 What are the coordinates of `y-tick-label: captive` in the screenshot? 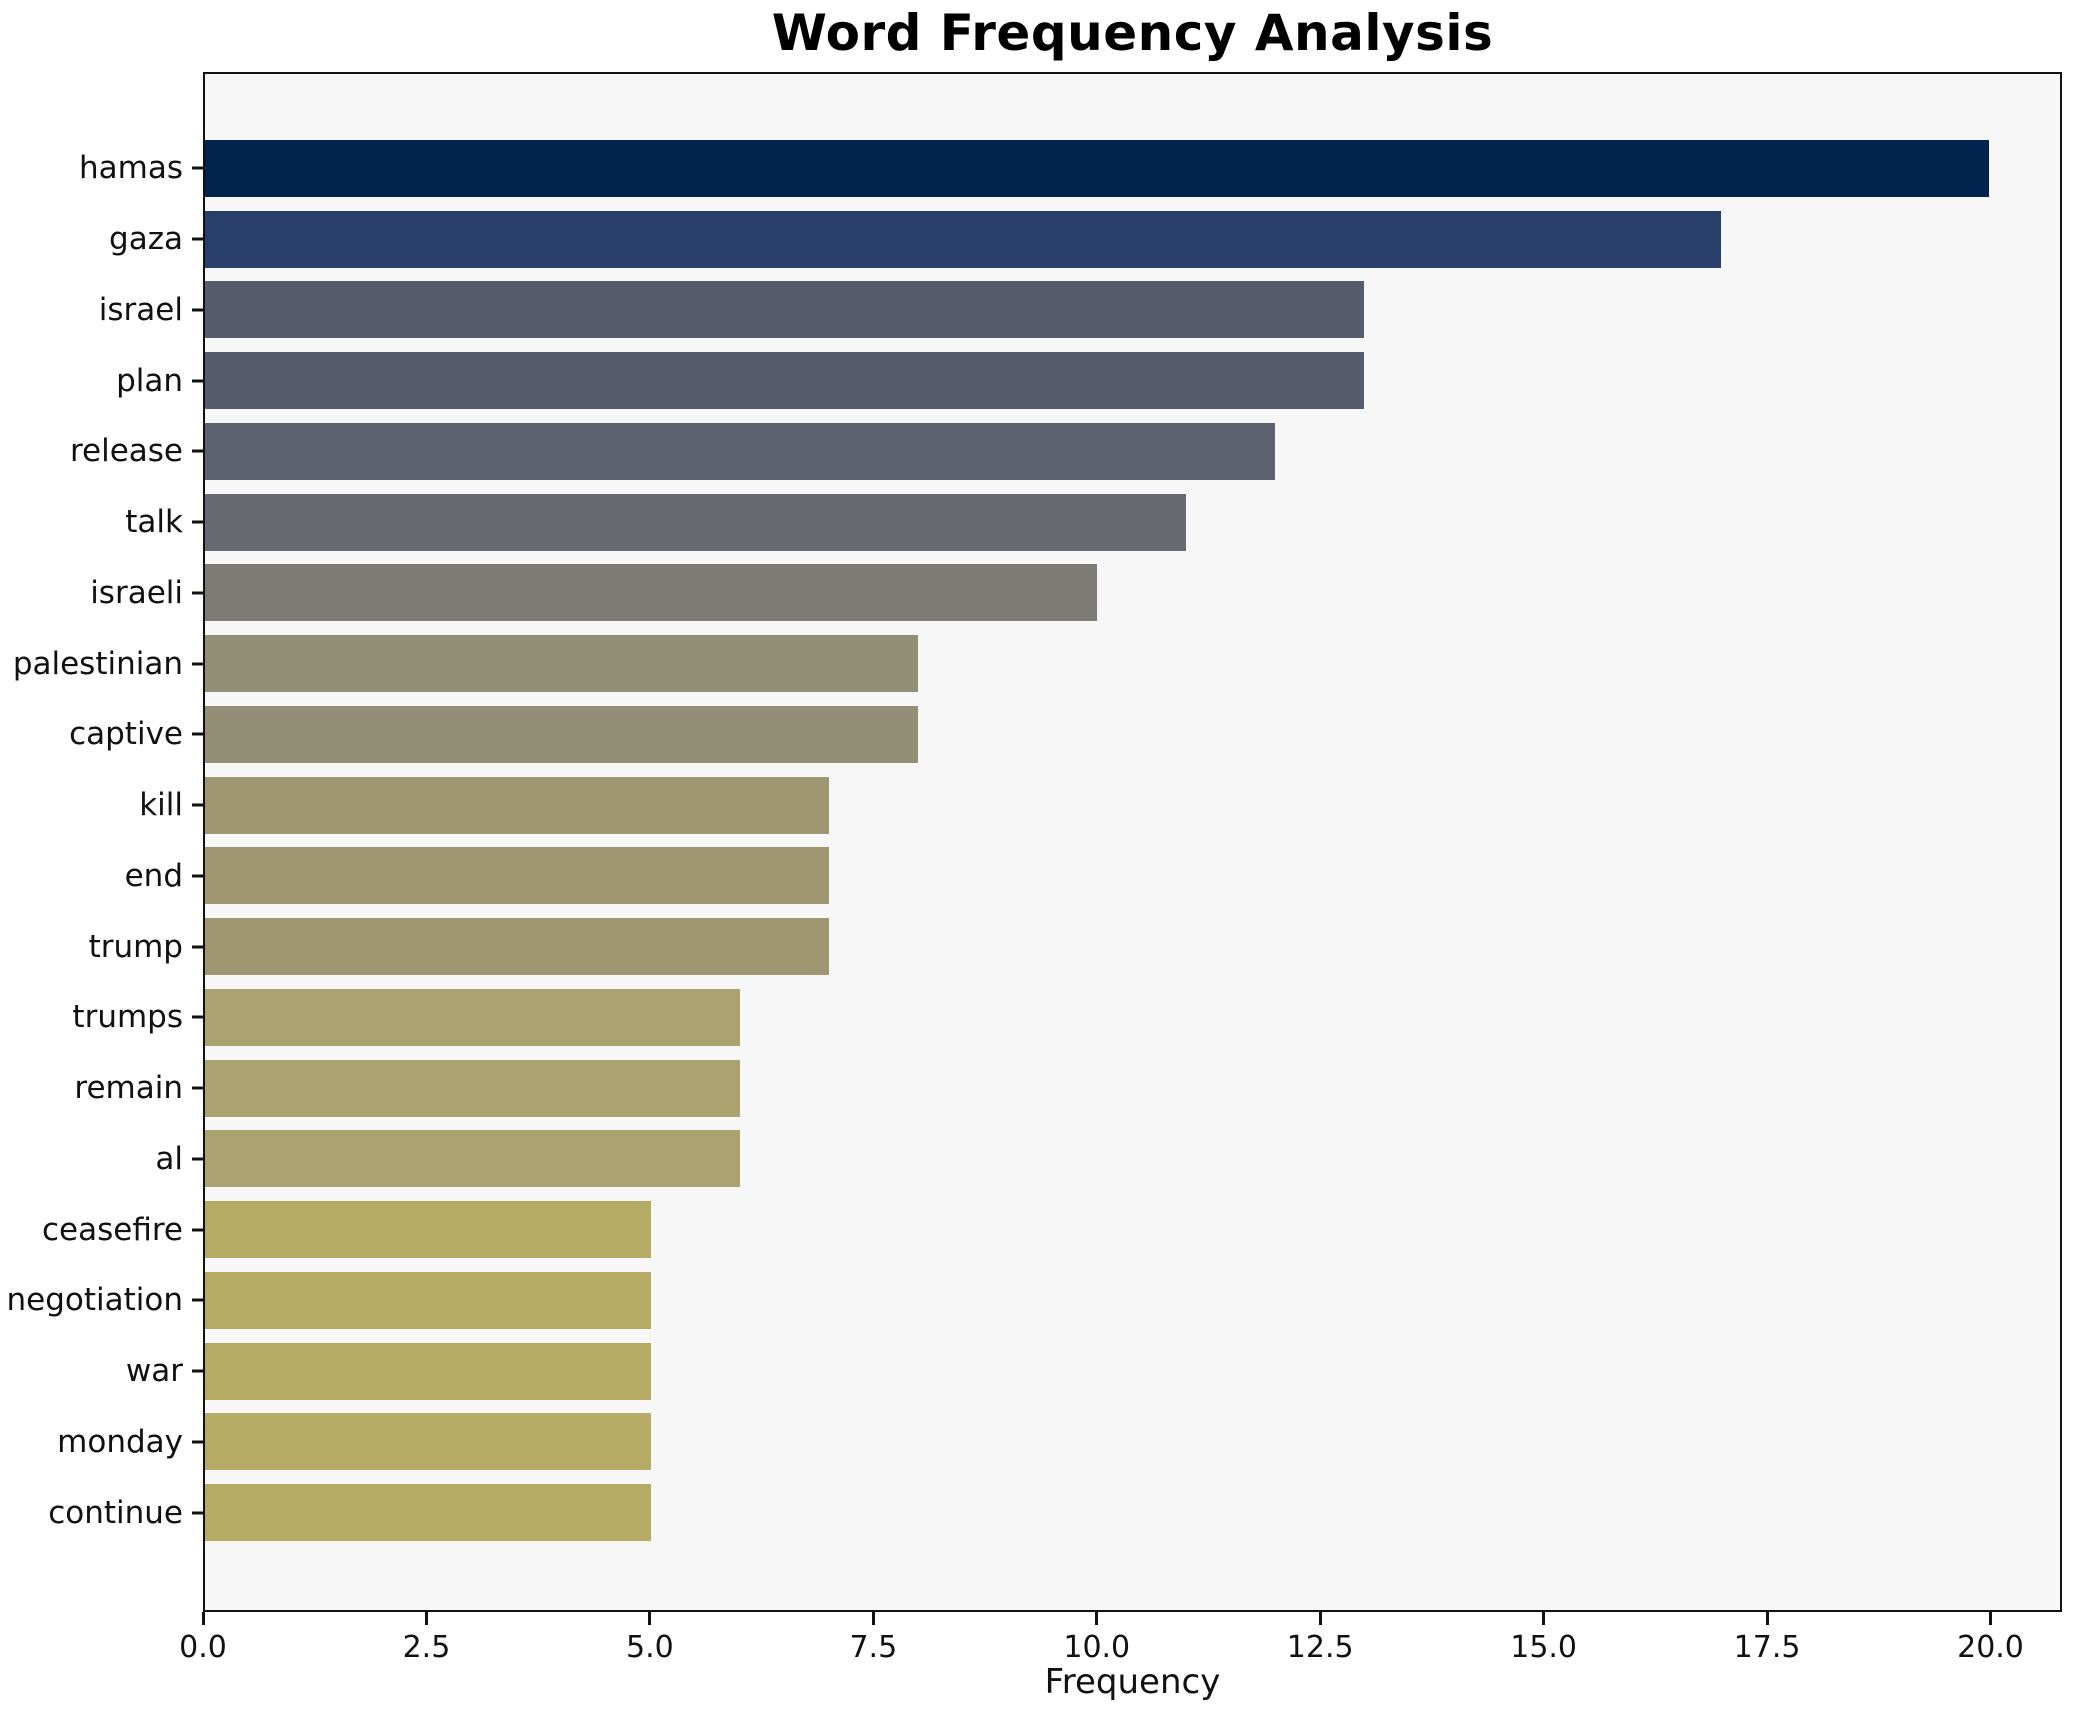 It's located at (126, 734).